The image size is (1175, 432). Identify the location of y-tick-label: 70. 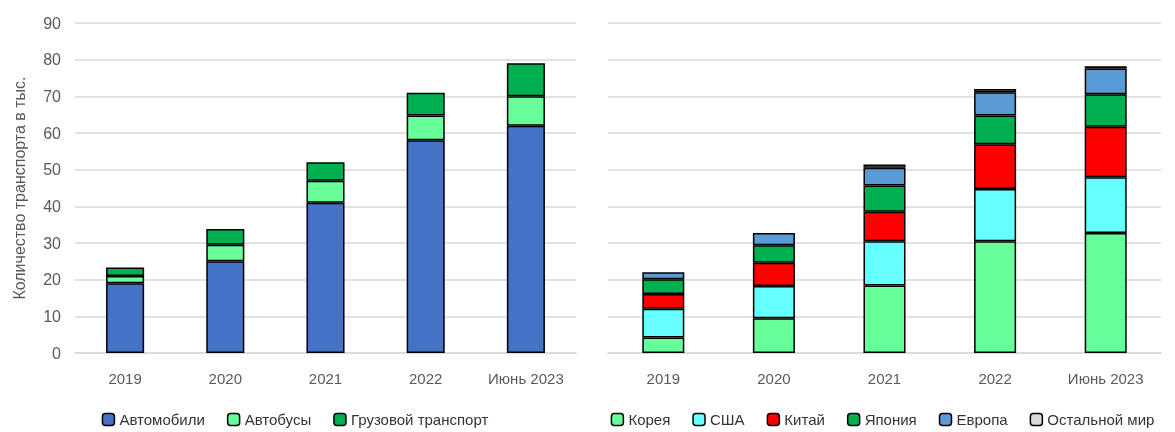
(52, 96).